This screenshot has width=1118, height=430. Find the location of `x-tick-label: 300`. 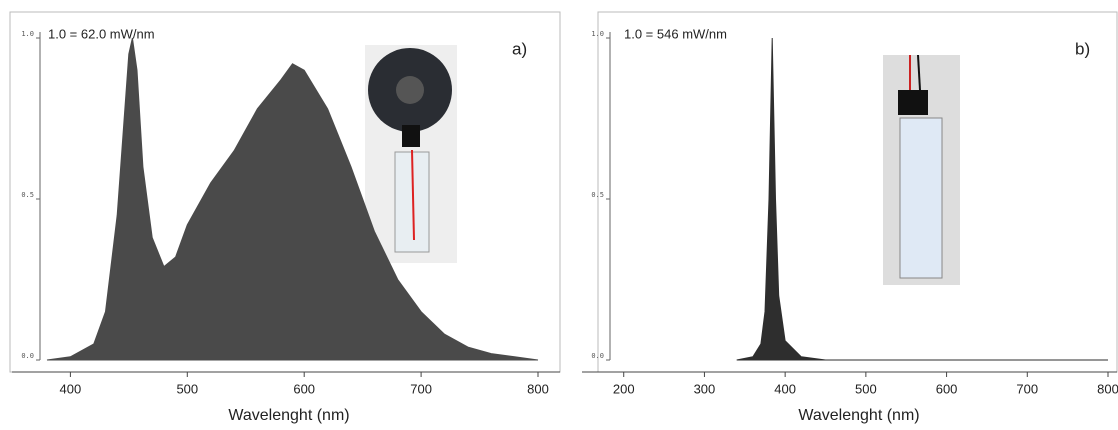

x-tick-label: 300 is located at coordinates (705, 388).